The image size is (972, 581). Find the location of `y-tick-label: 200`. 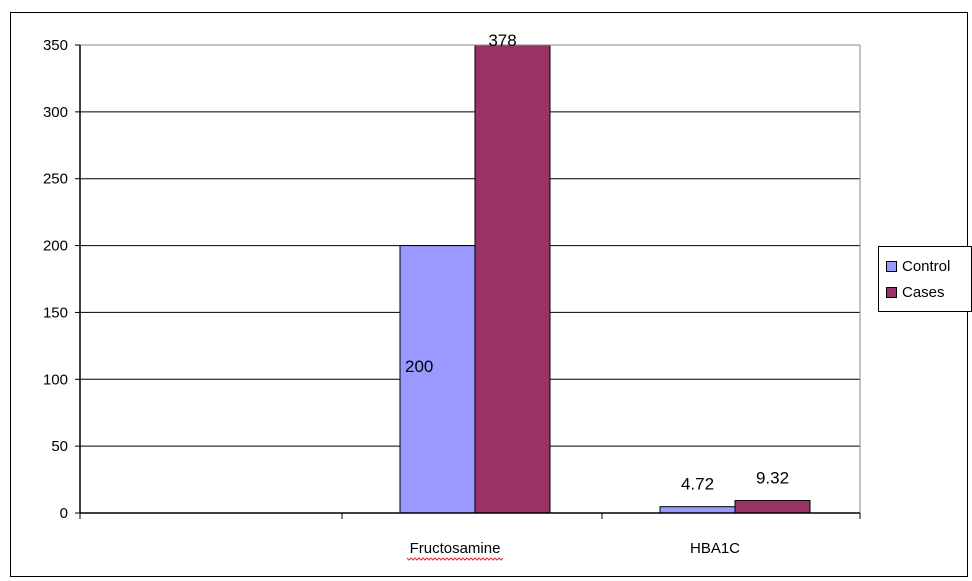

y-tick-label: 200 is located at coordinates (55, 246).